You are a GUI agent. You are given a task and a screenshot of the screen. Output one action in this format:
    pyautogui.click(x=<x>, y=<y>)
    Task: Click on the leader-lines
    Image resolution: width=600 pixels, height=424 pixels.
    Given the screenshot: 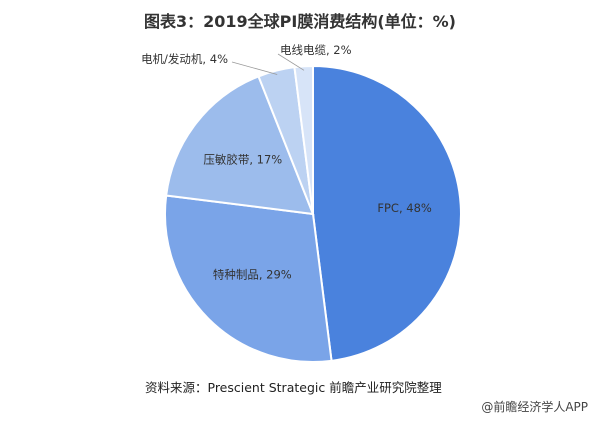 What is the action you would take?
    pyautogui.click(x=268, y=64)
    